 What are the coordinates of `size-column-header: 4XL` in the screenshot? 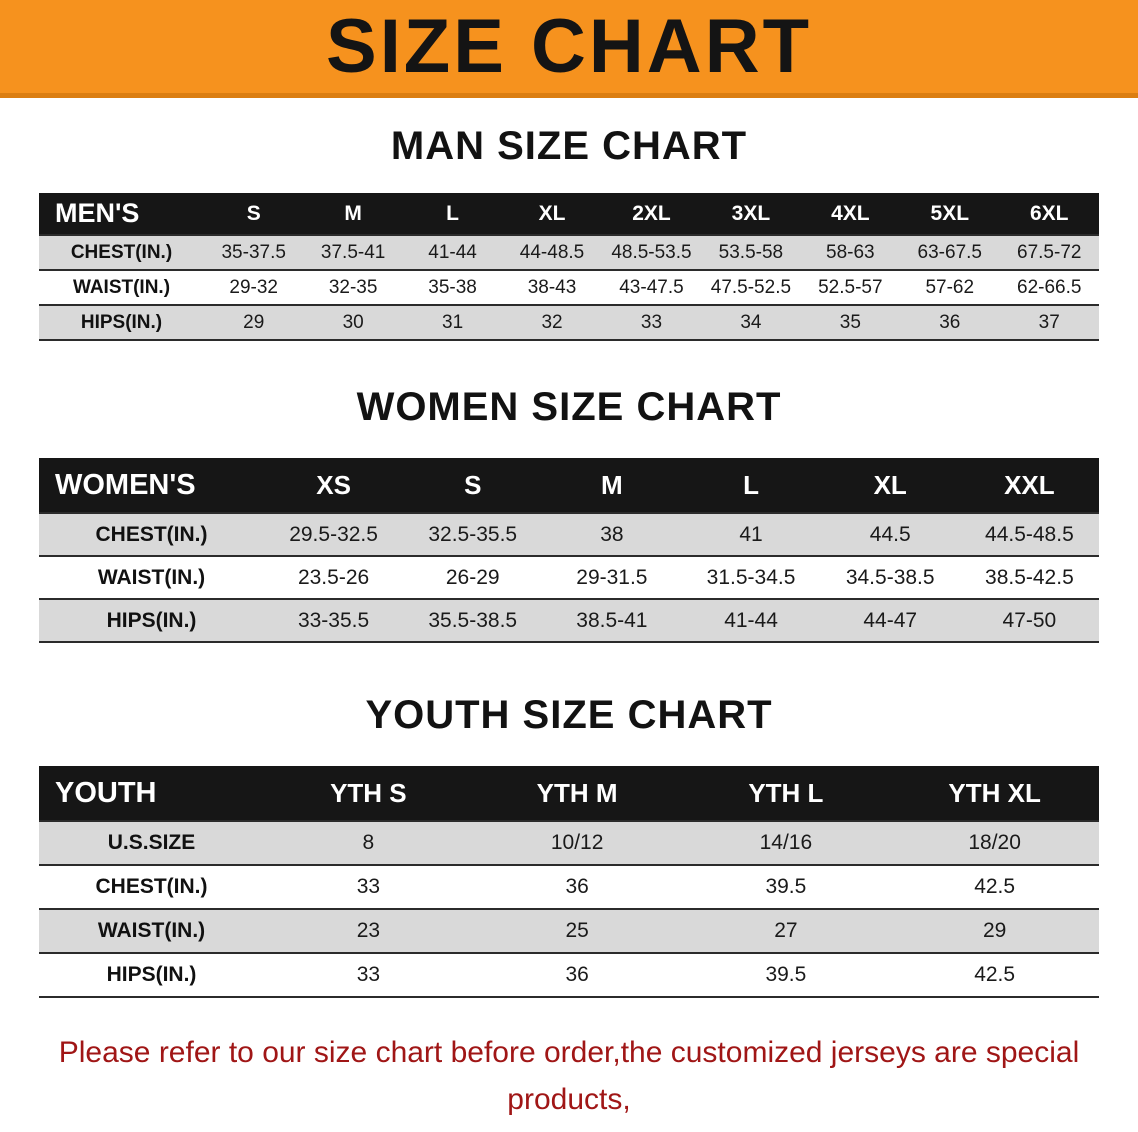 It's located at (850, 214).